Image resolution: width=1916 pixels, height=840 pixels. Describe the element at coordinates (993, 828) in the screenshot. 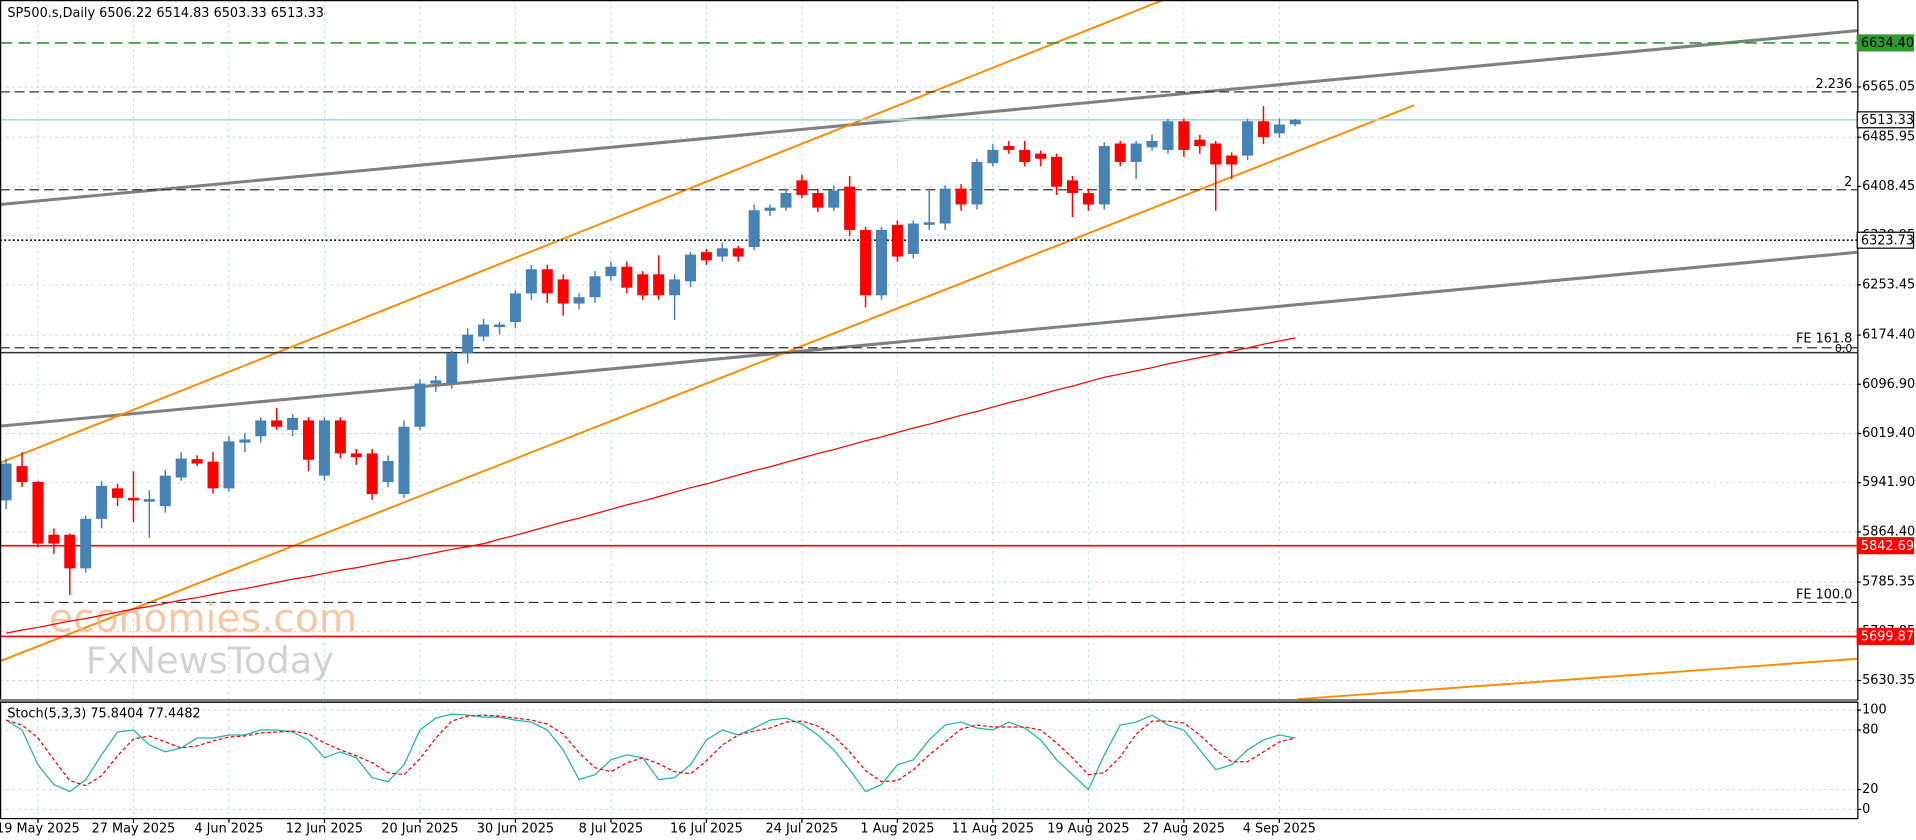

I see `x-tick-label: 11 Aug 2025` at that location.